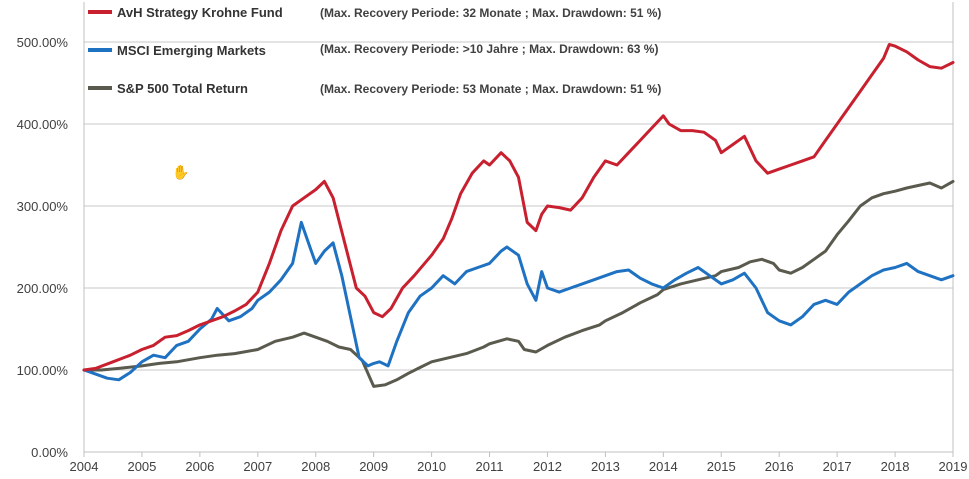 This screenshot has height=479, width=969. I want to click on x-tick-label: 2004, so click(84, 466).